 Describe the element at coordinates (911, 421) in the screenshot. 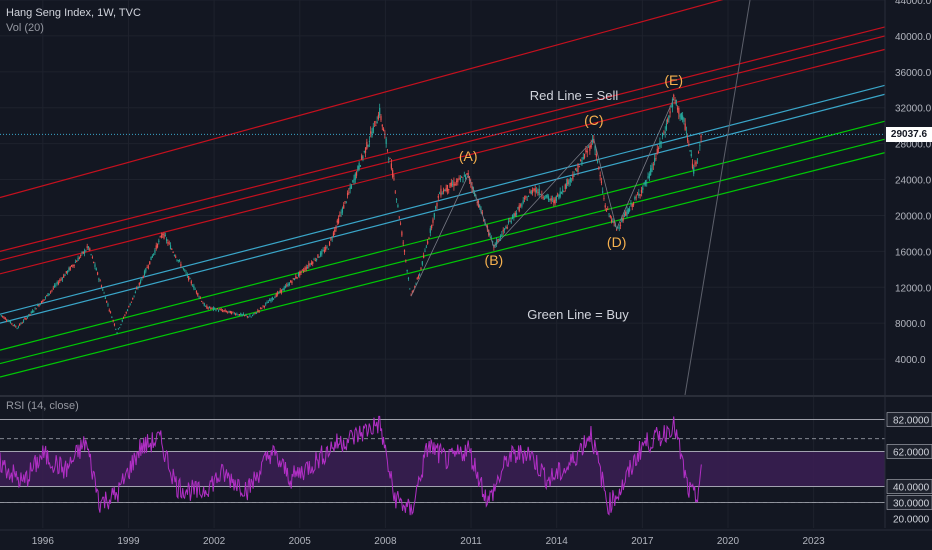

I see `rsi-tick-label: 82.0000` at that location.